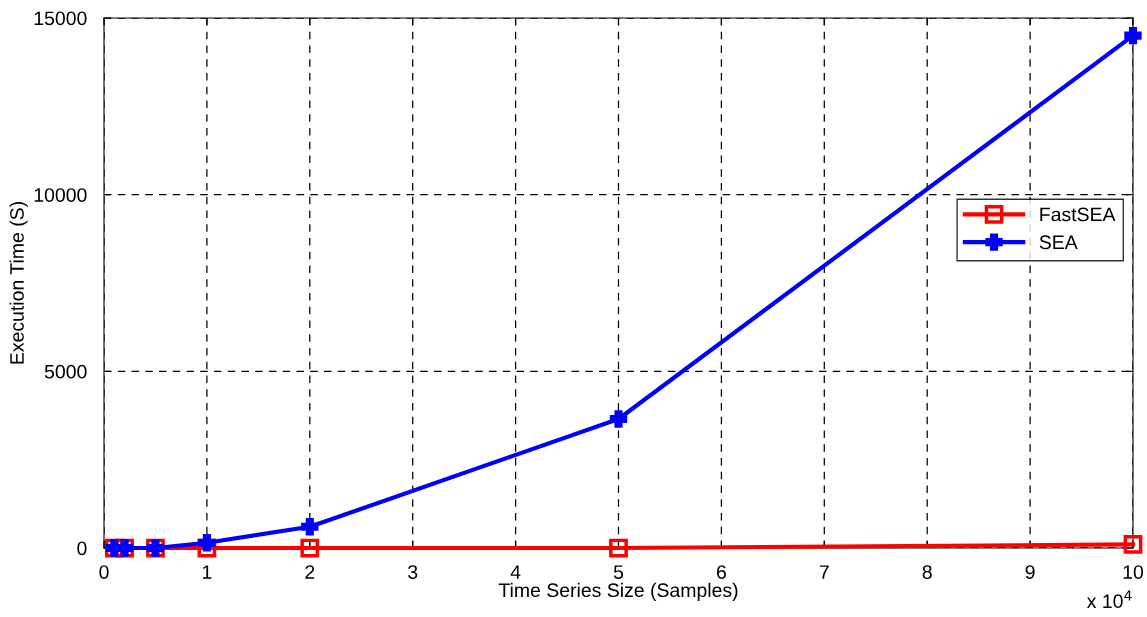 The height and width of the screenshot is (617, 1147). I want to click on x-tick-label: 8, so click(927, 572).